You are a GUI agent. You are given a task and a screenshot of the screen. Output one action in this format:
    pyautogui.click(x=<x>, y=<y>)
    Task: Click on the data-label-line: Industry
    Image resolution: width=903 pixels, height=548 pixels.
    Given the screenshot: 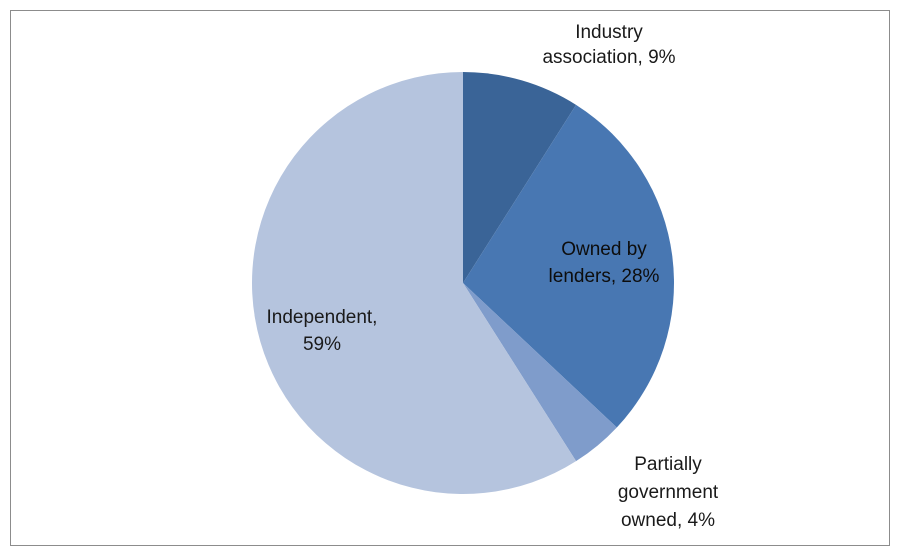 What is the action you would take?
    pyautogui.click(x=609, y=32)
    